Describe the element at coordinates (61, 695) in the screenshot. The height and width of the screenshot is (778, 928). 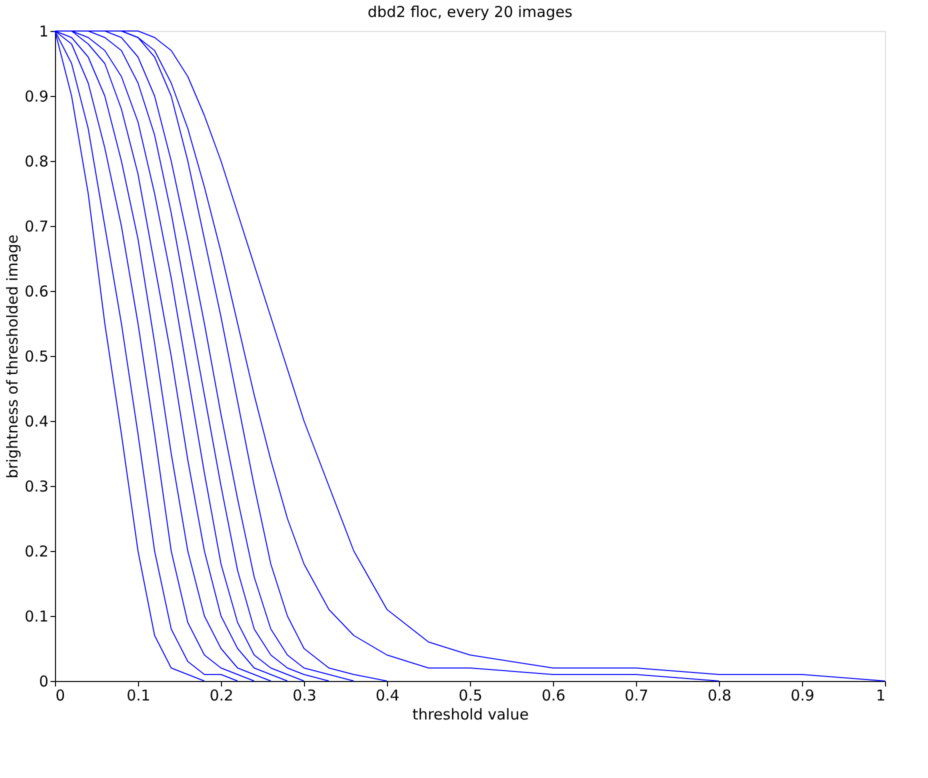
I see `x-tick-label: 0` at that location.